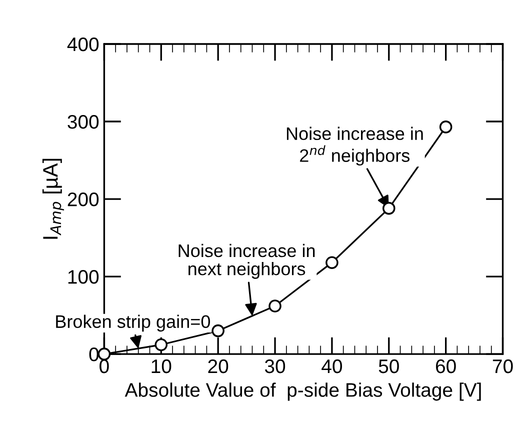 Image resolution: width=521 pixels, height=423 pixels. What do you see at coordinates (83, 121) in the screenshot?
I see `y-tick-label: 300` at bounding box center [83, 121].